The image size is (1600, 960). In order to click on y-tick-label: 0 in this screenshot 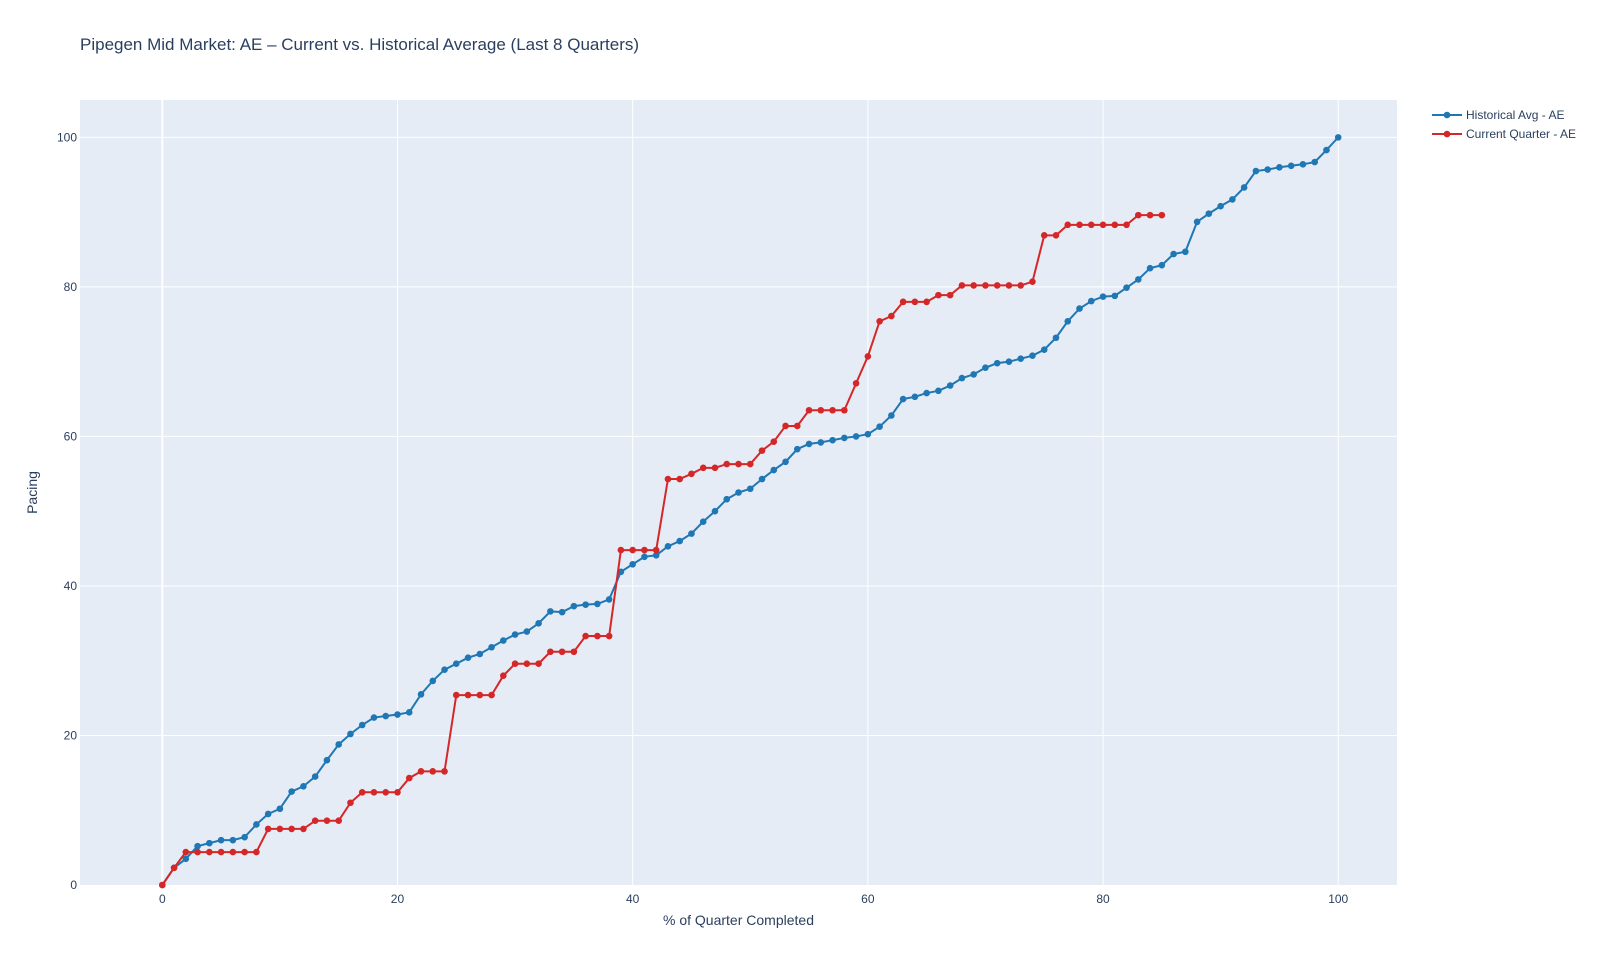, I will do `click(73, 885)`.